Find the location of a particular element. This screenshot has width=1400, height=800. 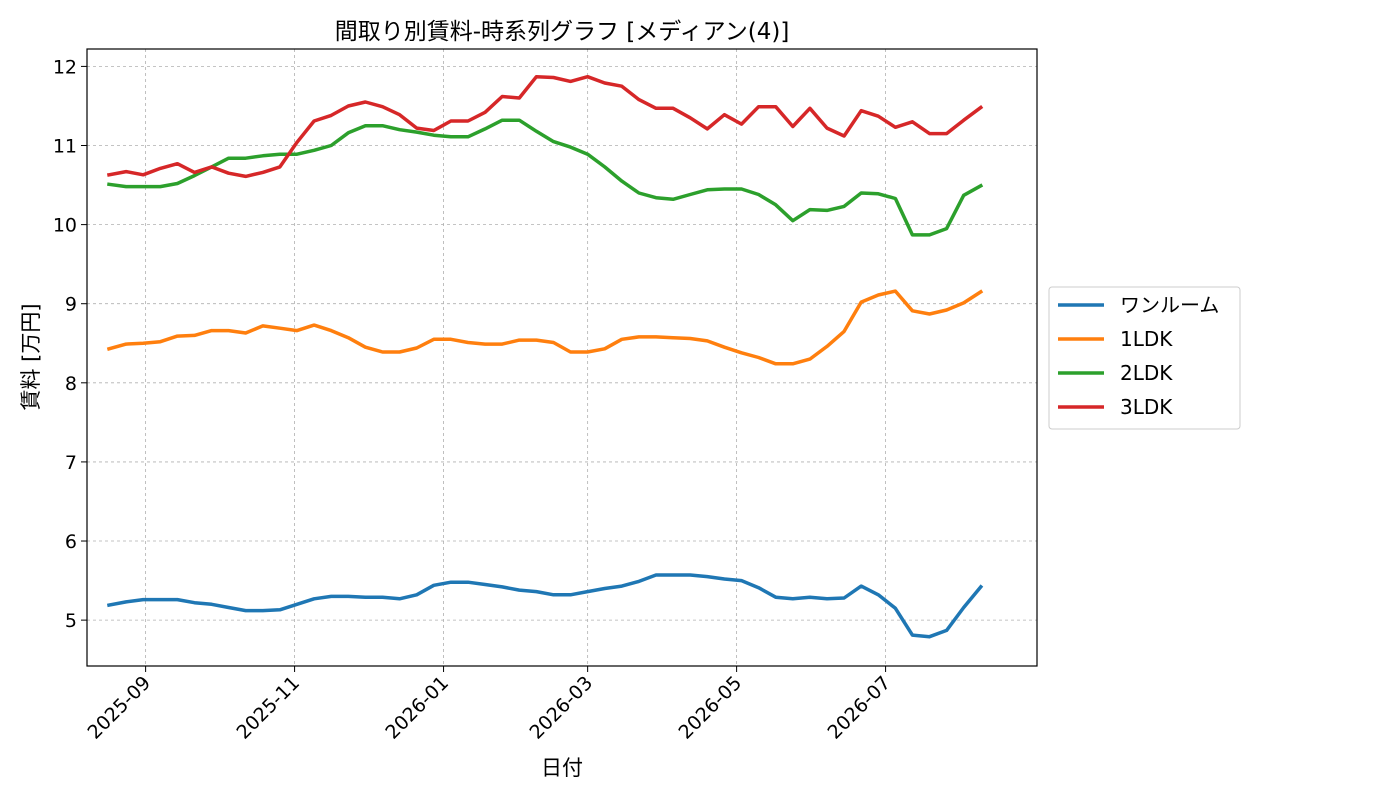

y-tick-label: 11 is located at coordinates (65, 147).